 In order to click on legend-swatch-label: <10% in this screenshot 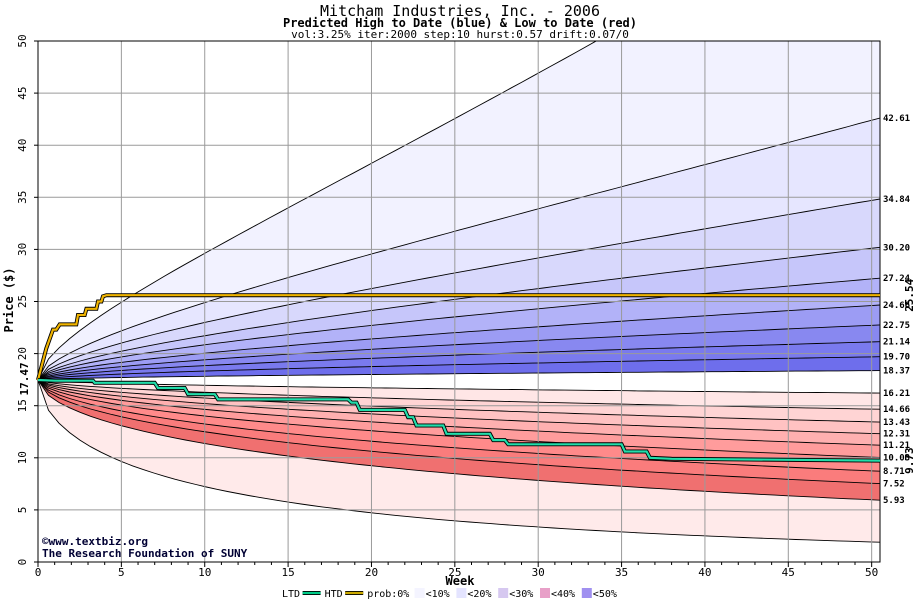, I will do `click(438, 594)`.